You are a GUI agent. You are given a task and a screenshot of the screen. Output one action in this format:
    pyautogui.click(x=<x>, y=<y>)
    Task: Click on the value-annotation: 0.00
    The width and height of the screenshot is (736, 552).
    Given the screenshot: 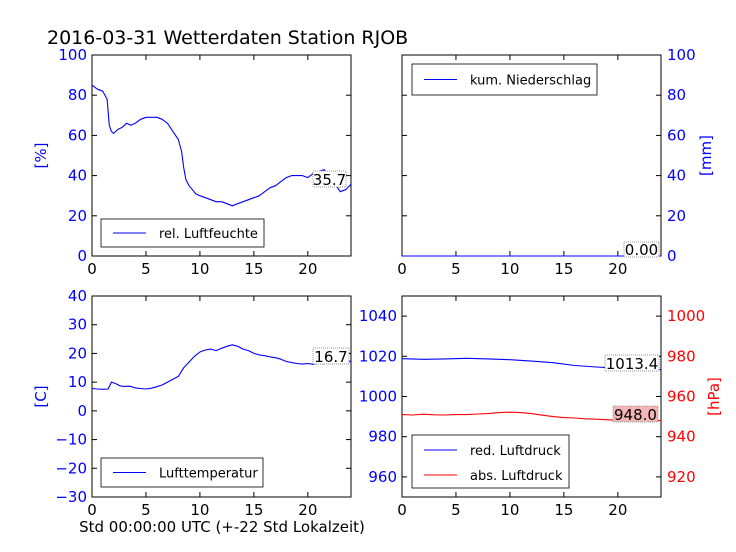 What is the action you would take?
    pyautogui.click(x=641, y=250)
    